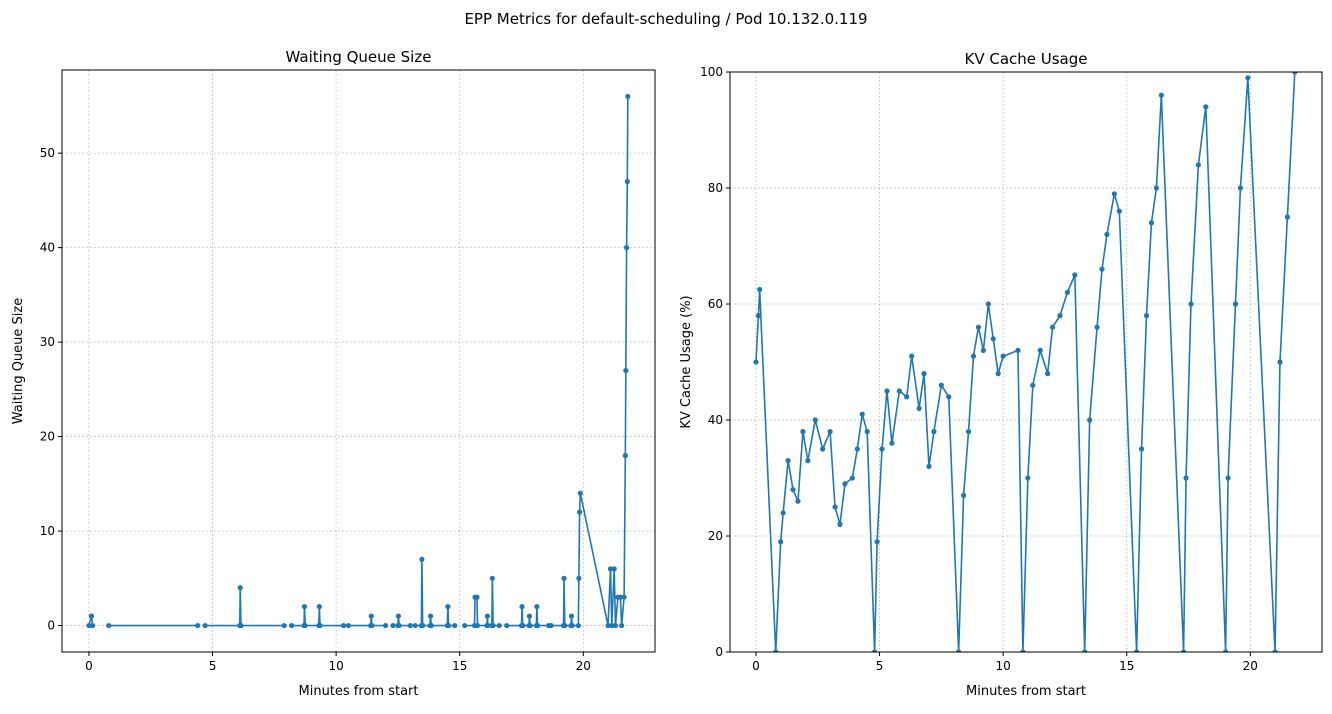  What do you see at coordinates (715, 536) in the screenshot?
I see `y-tick-label: 20` at bounding box center [715, 536].